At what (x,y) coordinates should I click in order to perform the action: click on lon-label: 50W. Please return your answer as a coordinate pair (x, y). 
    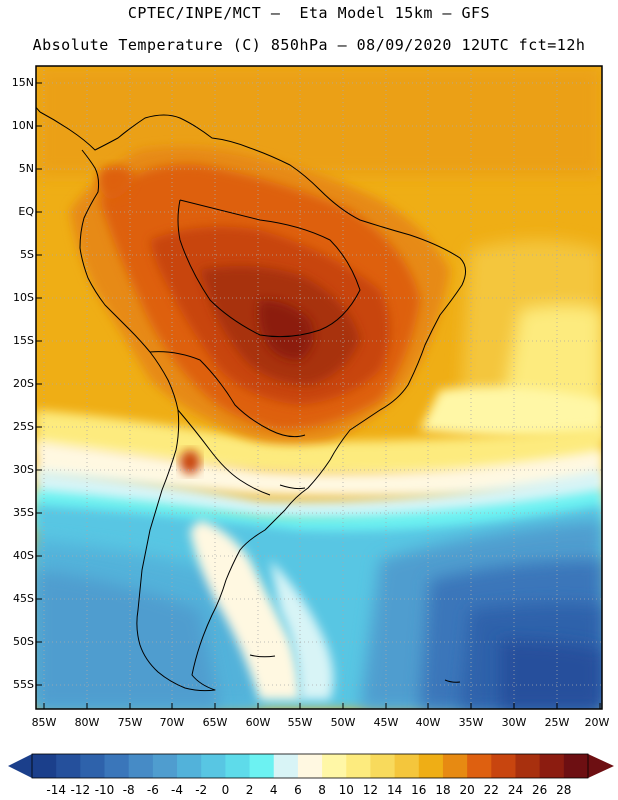
    Looking at the image, I should click on (343, 722).